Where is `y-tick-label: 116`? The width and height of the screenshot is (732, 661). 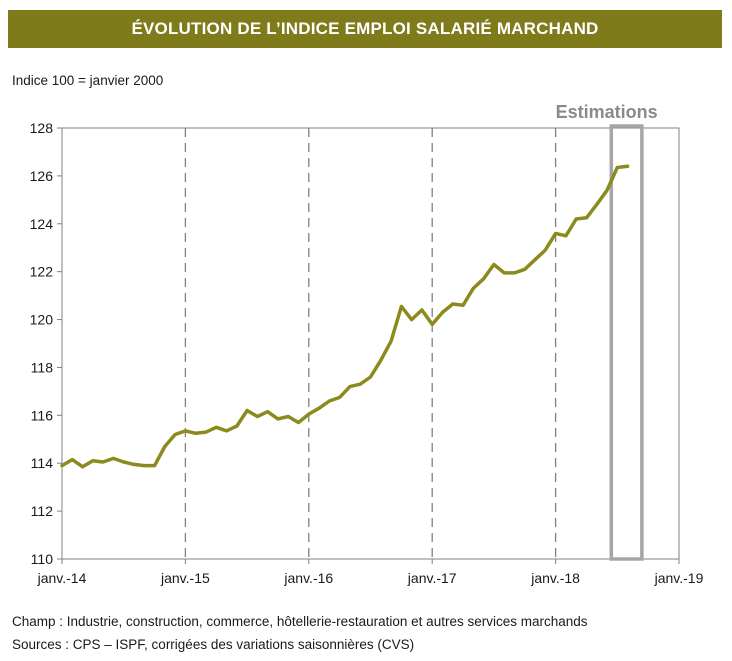 y-tick-label: 116 is located at coordinates (42, 415).